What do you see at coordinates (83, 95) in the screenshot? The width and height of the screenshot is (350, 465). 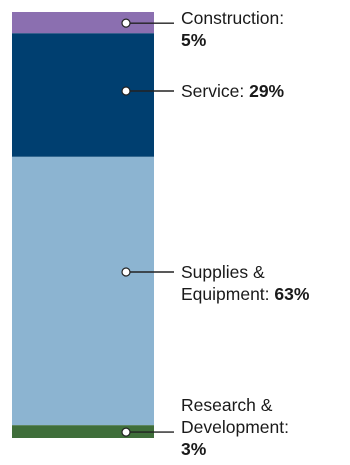 I see `bar-segment-service` at bounding box center [83, 95].